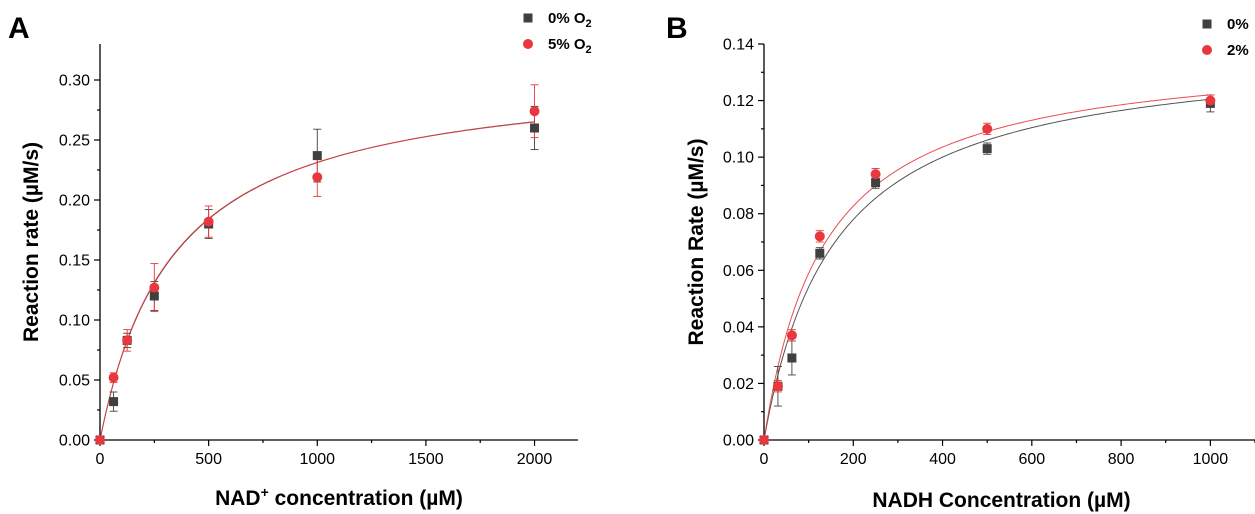  What do you see at coordinates (1238, 24) in the screenshot?
I see `legend-label: 0%` at bounding box center [1238, 24].